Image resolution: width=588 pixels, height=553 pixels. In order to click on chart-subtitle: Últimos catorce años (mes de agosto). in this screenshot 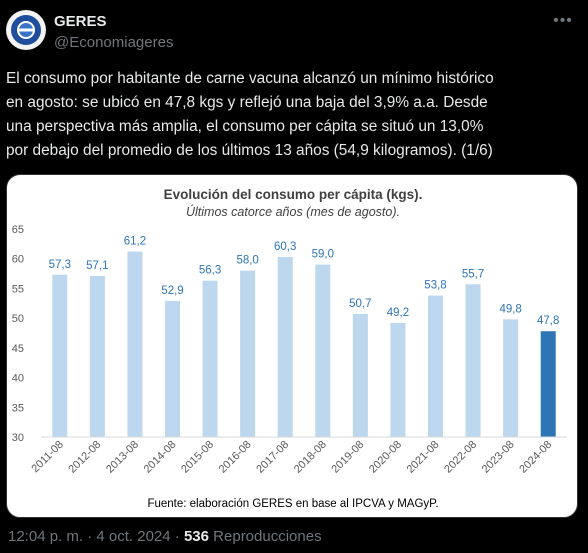, I will do `click(293, 211)`.